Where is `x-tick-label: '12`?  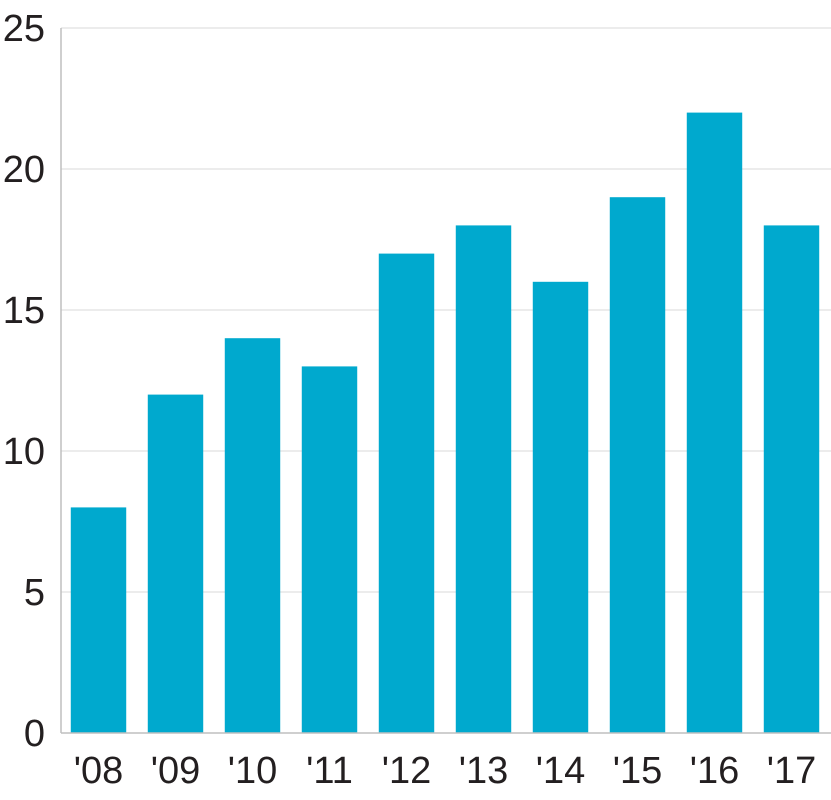 x-tick-label: '12 is located at coordinates (407, 771).